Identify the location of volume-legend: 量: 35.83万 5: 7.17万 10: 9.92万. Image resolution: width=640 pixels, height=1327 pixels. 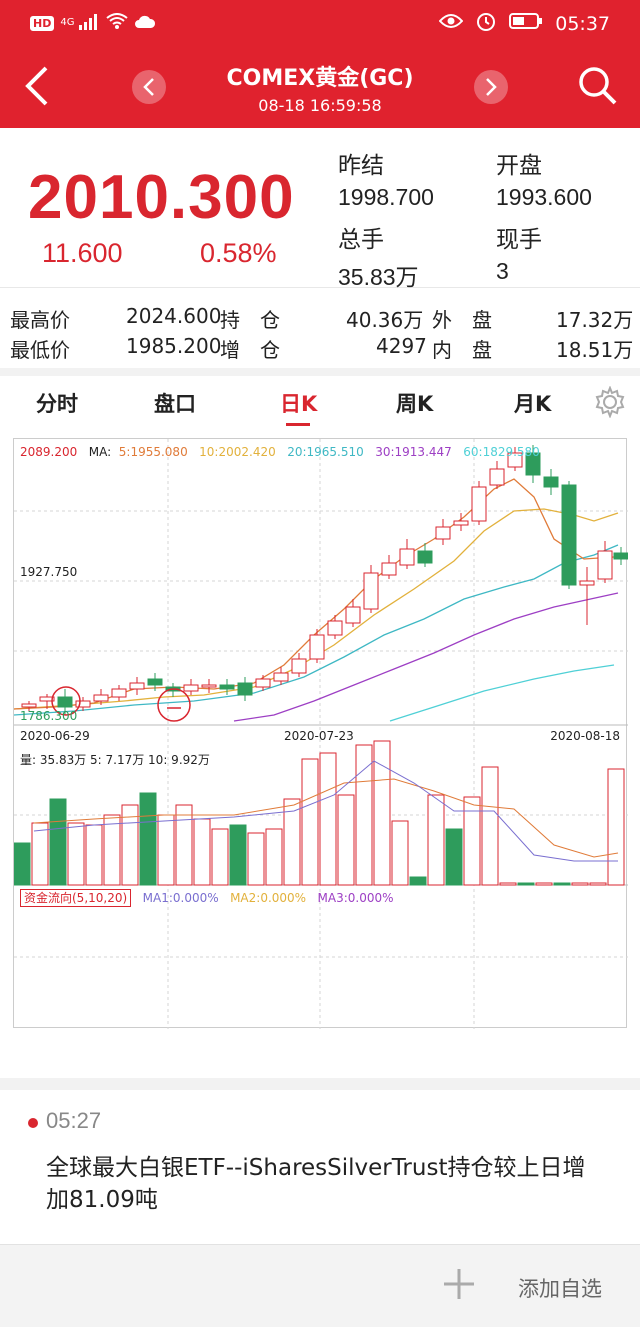
(115, 760).